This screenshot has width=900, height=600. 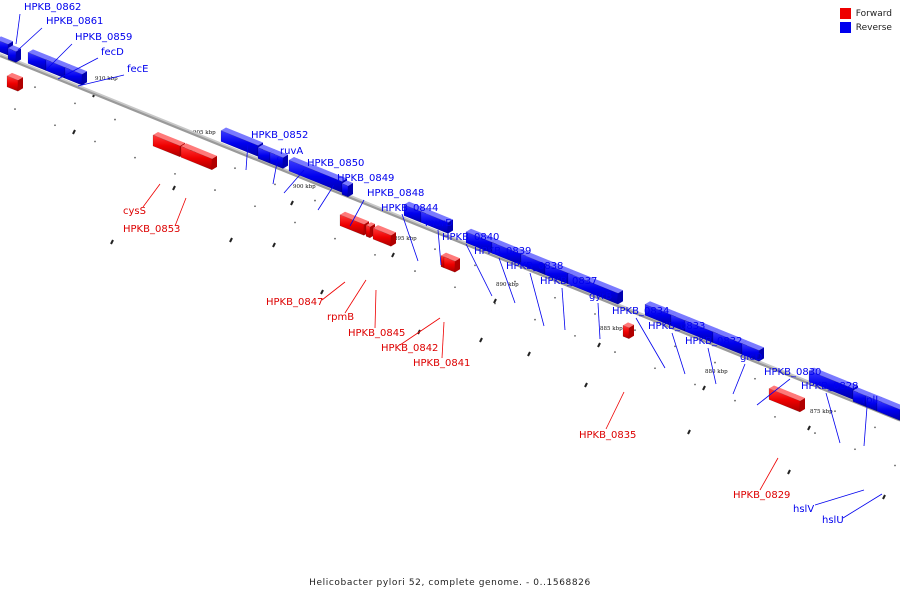 I want to click on reverse-gene-label: HPKB_0834, so click(x=640, y=311).